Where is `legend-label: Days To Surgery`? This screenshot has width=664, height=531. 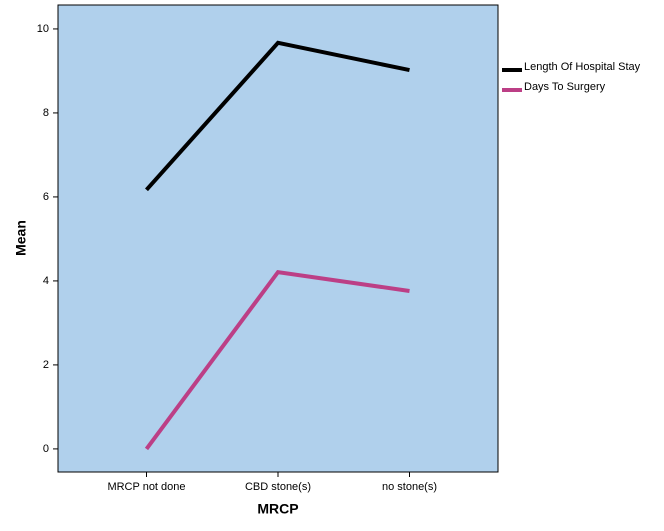 legend-label: Days To Surgery is located at coordinates (565, 87).